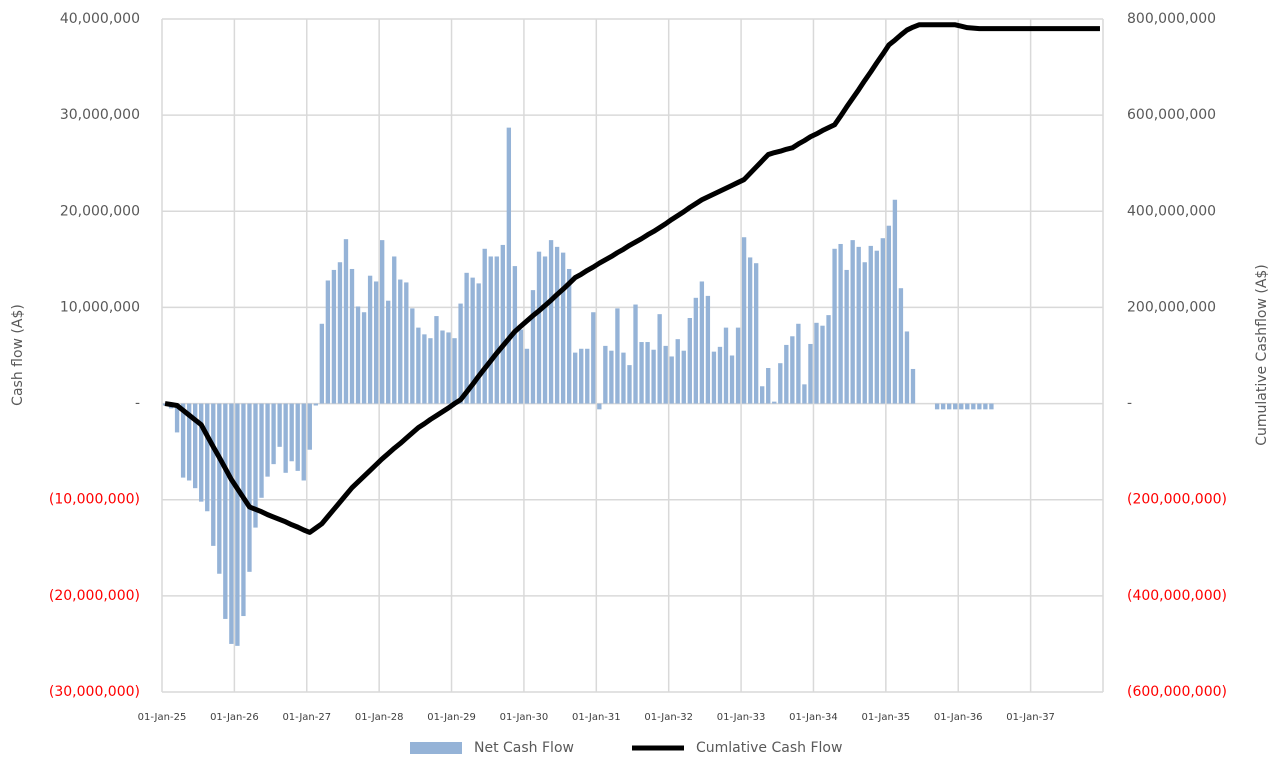 The height and width of the screenshot is (765, 1280). What do you see at coordinates (436, 748) in the screenshot?
I see `legend-swatch` at bounding box center [436, 748].